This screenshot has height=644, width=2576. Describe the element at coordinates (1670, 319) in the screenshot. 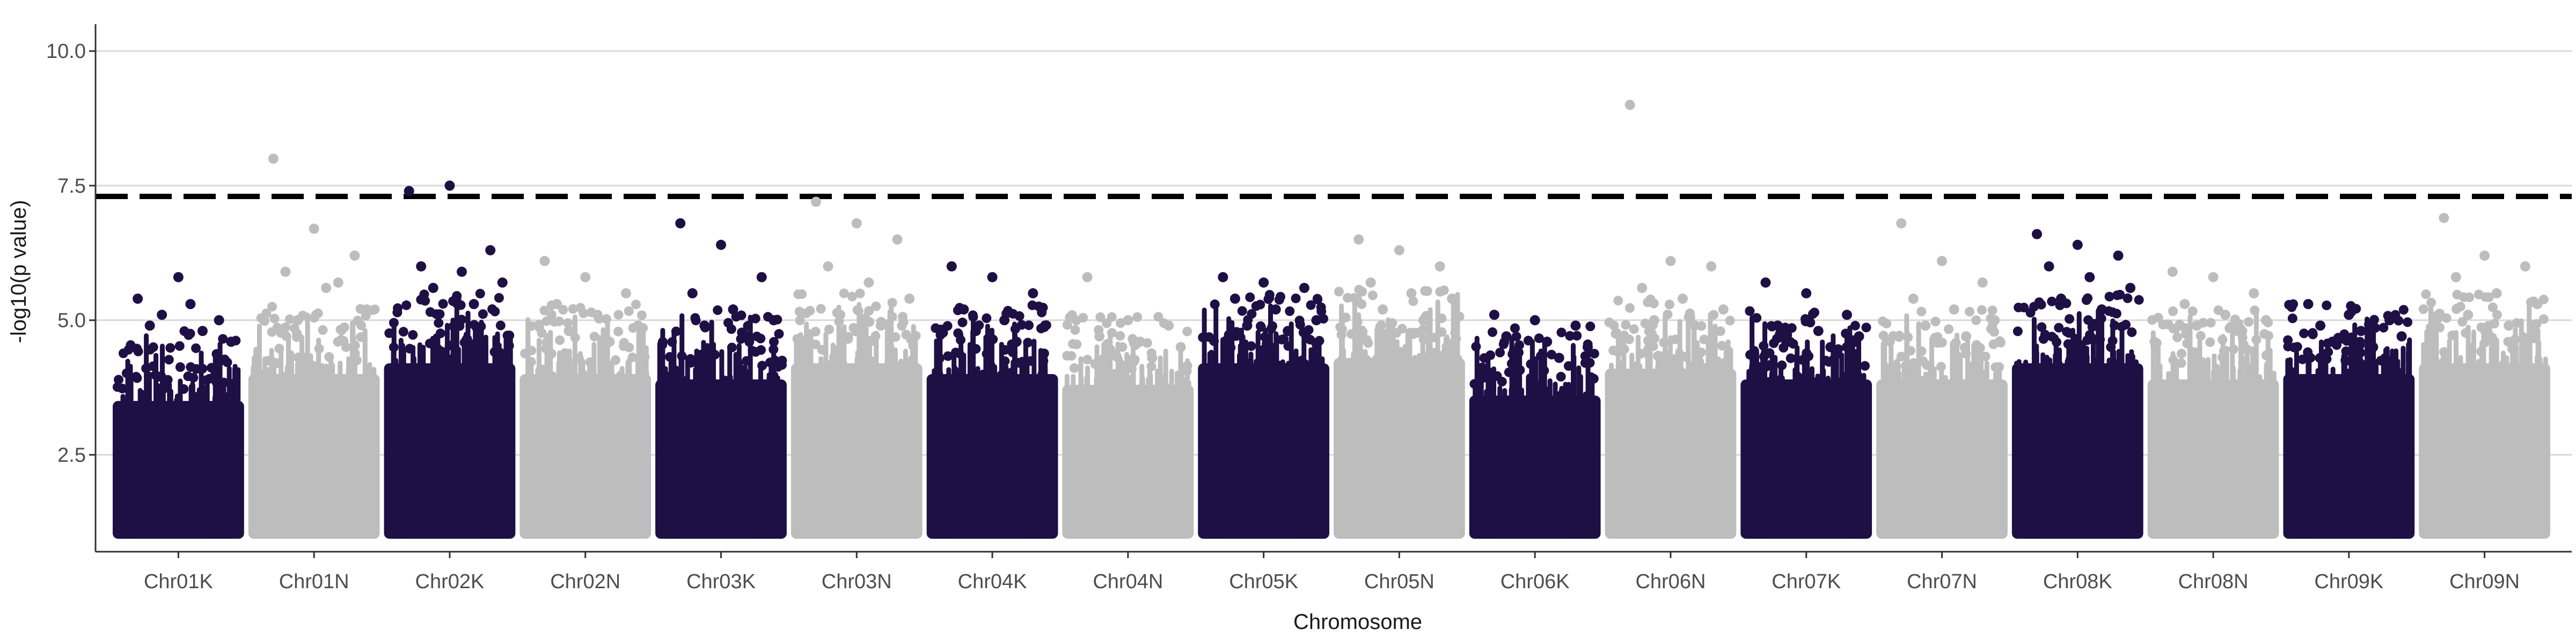

I see `chromosome-points-Chr06N` at that location.